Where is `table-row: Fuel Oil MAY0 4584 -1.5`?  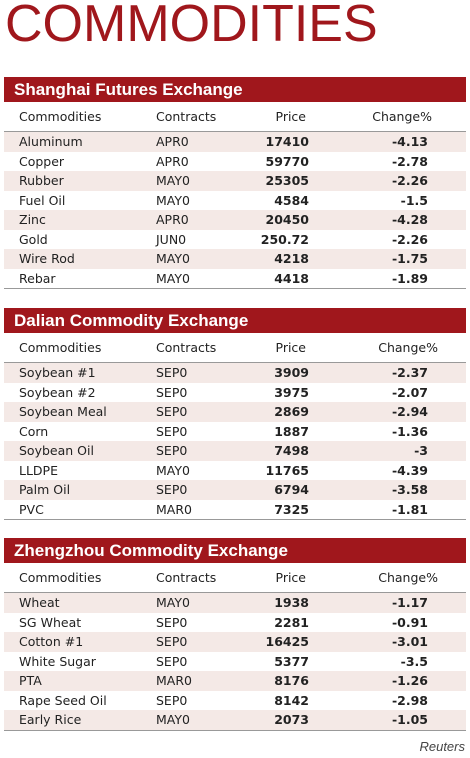
table-row: Fuel Oil MAY0 4584 -1.5 is located at coordinates (235, 201).